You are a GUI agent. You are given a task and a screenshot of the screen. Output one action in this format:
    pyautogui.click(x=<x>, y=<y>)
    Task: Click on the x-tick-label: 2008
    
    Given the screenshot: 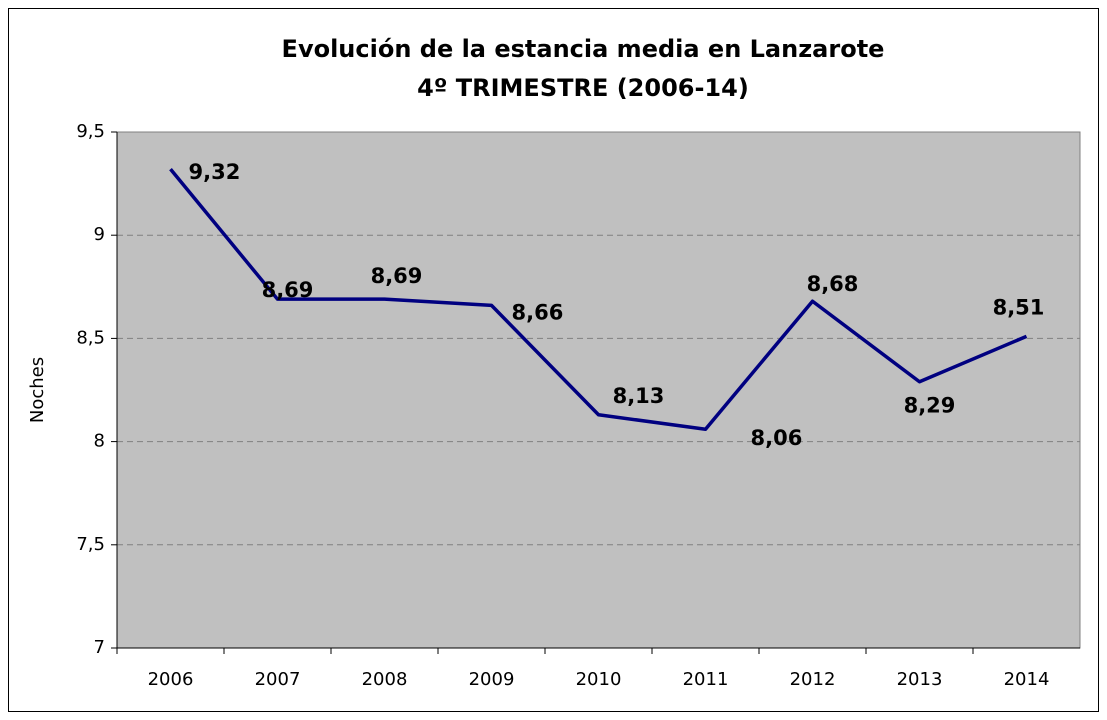 What is the action you would take?
    pyautogui.click(x=385, y=679)
    